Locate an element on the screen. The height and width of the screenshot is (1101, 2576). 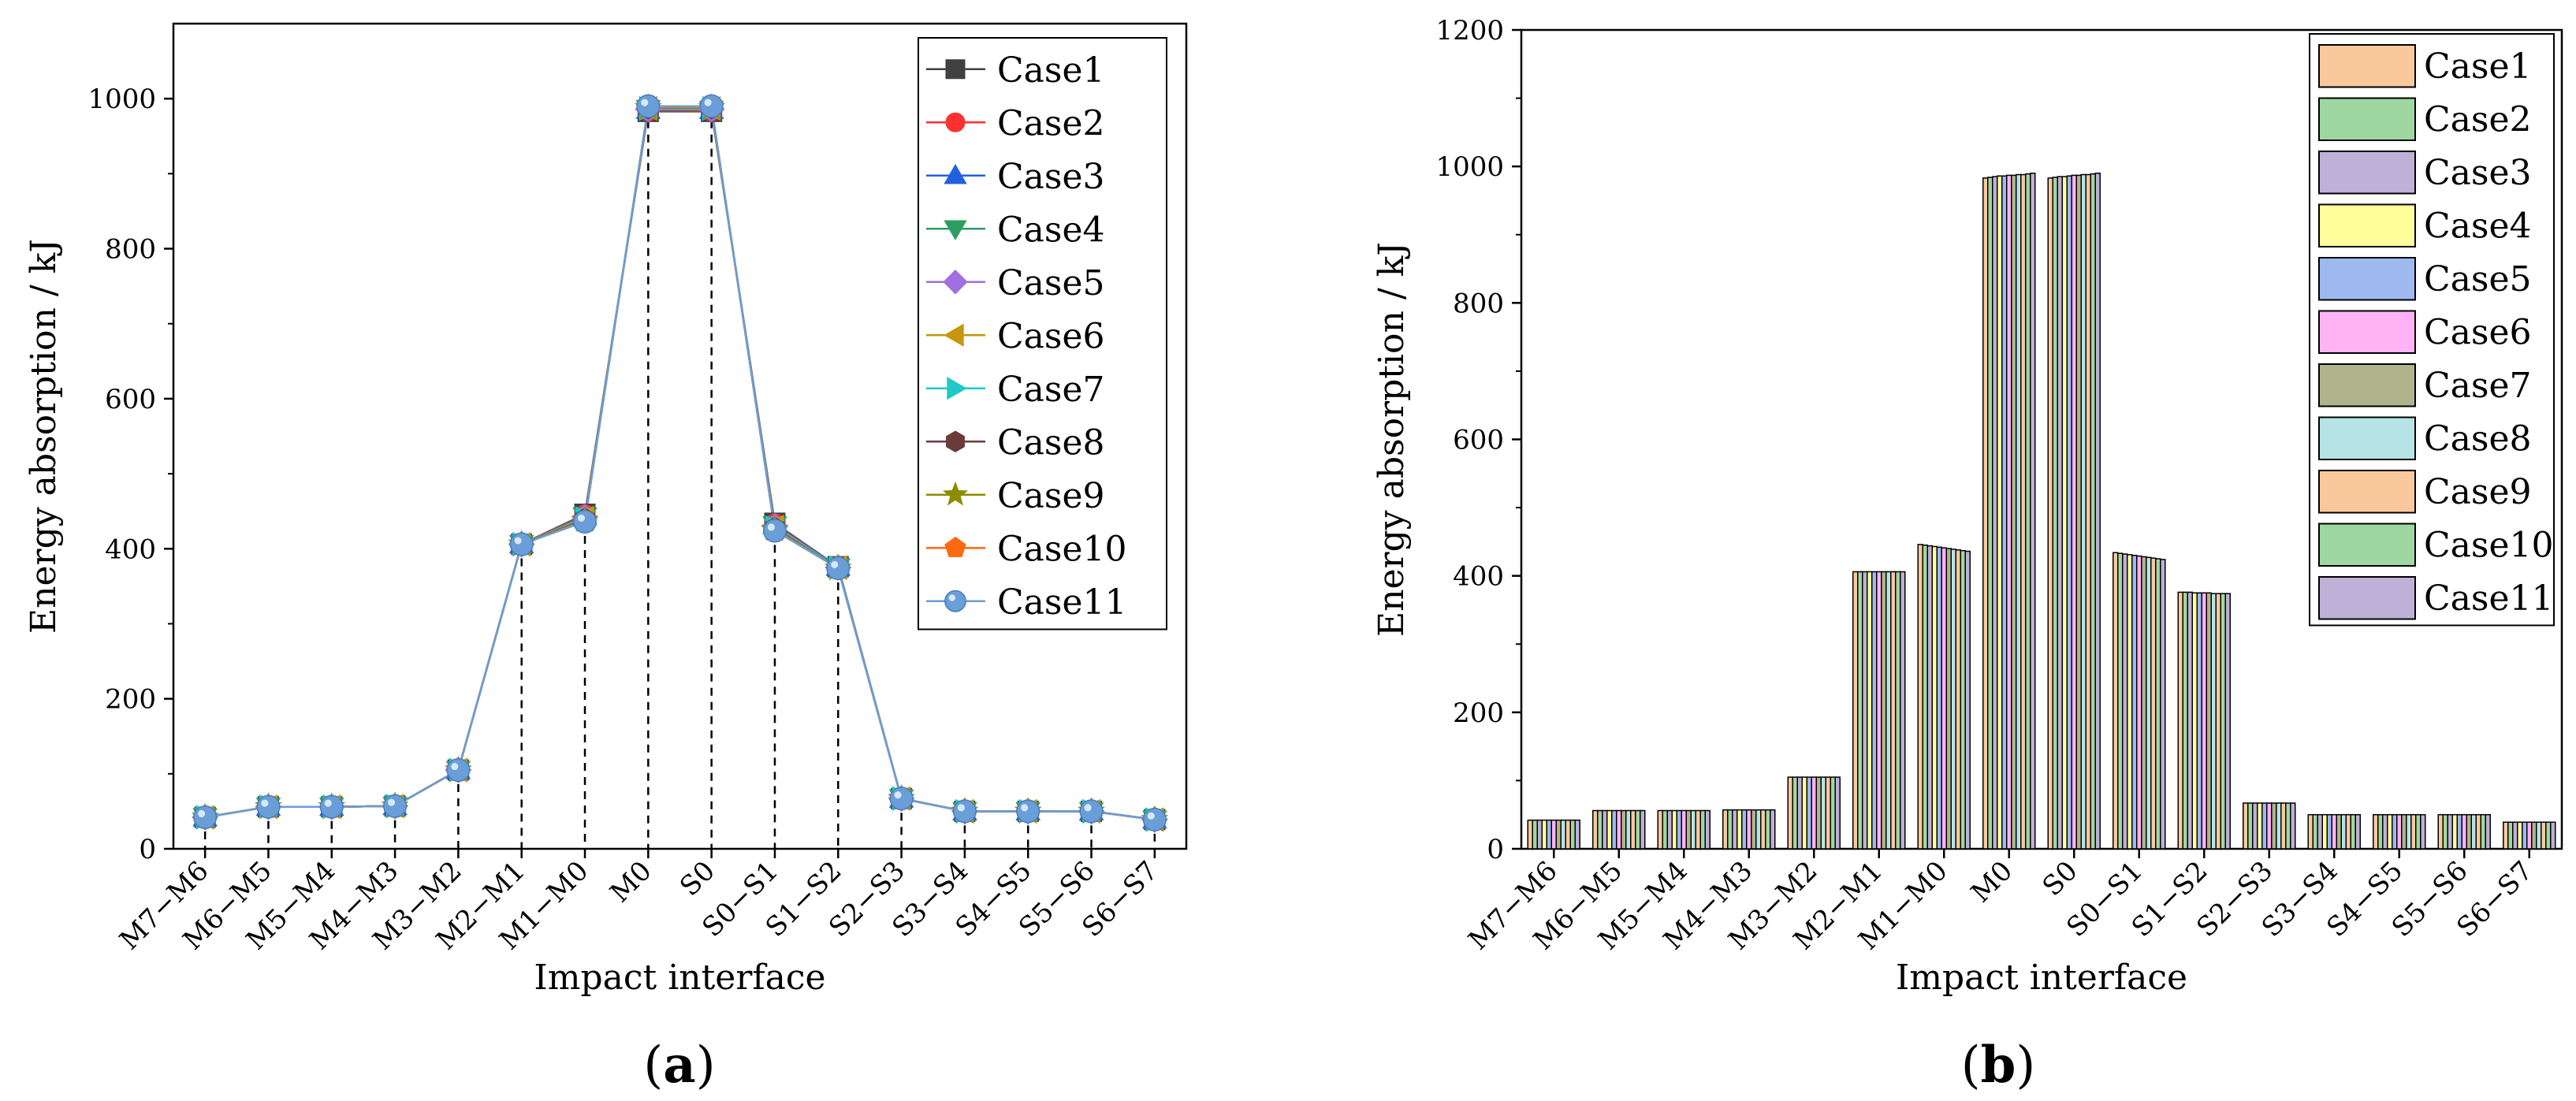
panel-b-bar-case9-s3-s4 is located at coordinates (2348, 831).